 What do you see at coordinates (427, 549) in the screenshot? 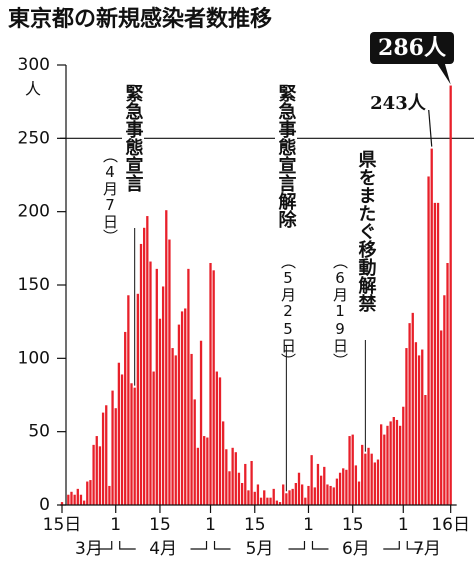
I see `month-label: 7月` at bounding box center [427, 549].